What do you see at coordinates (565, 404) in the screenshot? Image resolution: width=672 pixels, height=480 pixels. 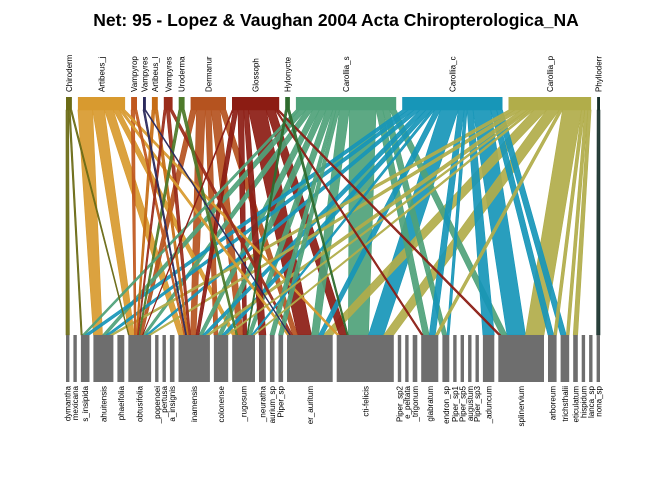 I see `lower-node-label: trichsthalii` at bounding box center [565, 404].